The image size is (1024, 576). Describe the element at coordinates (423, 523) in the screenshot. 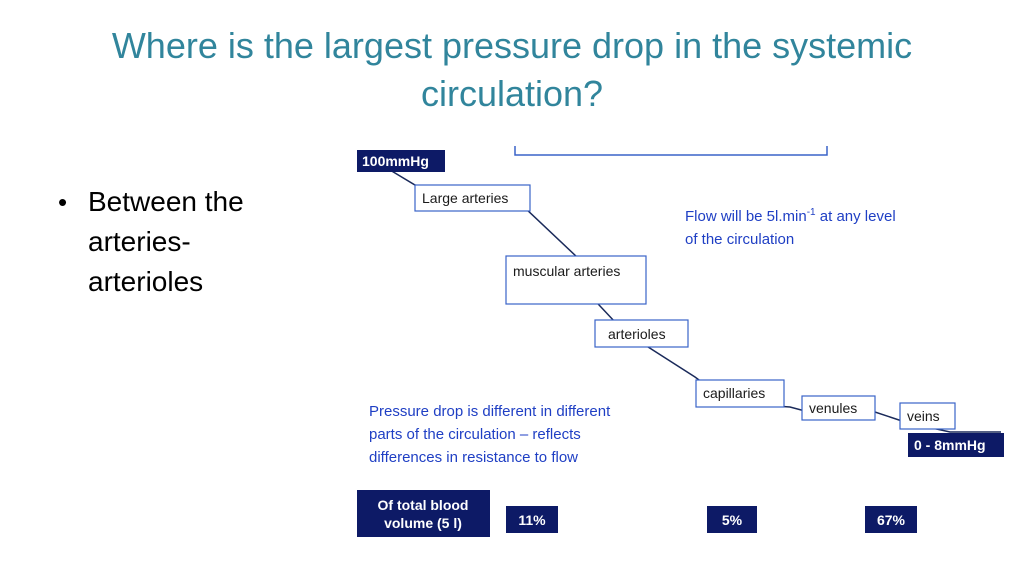

I see `svg-text: volume (5 l)` at that location.